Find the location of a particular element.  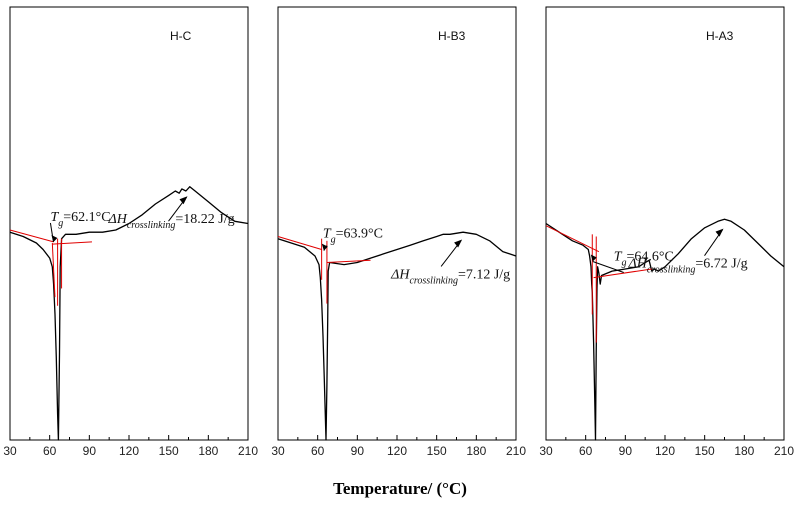

dh-annotation: ΔHcrosslinking=18.22 J/g is located at coordinates (171, 221).